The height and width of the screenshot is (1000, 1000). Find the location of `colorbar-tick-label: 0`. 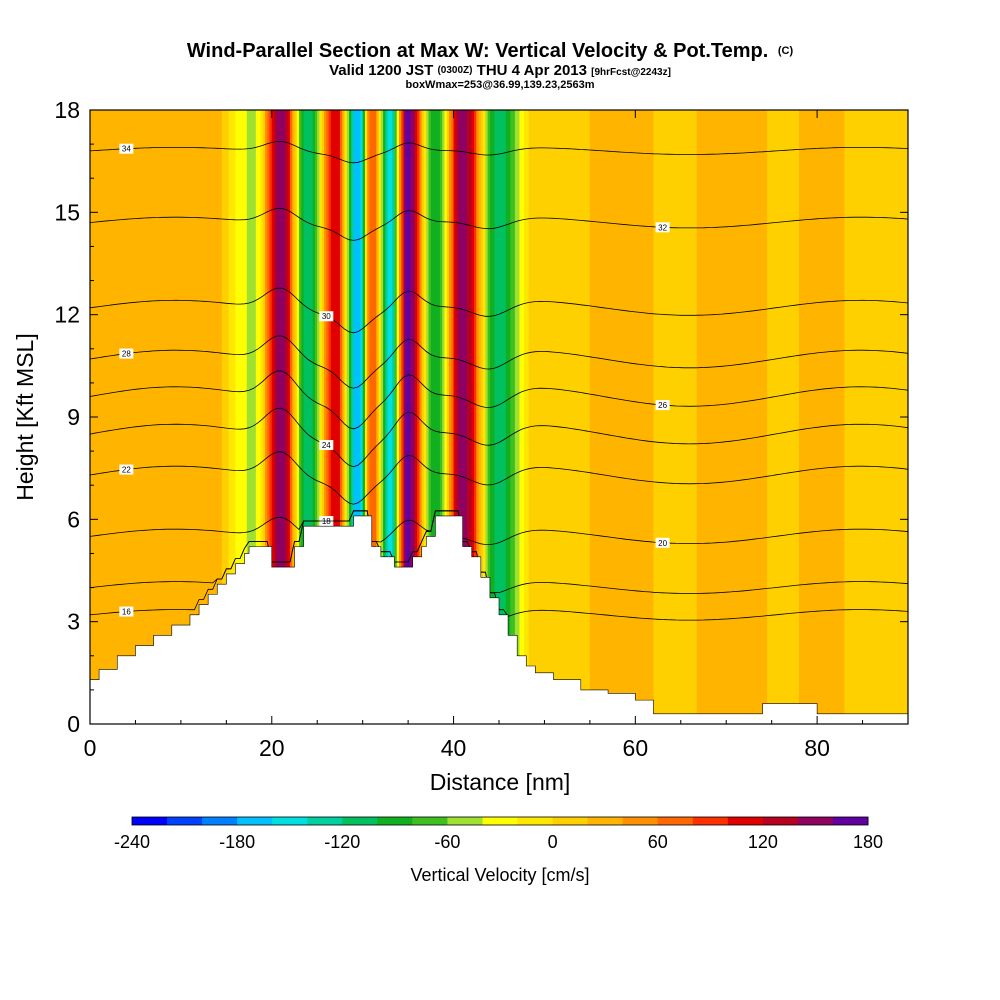

colorbar-tick-label: 0 is located at coordinates (553, 842).